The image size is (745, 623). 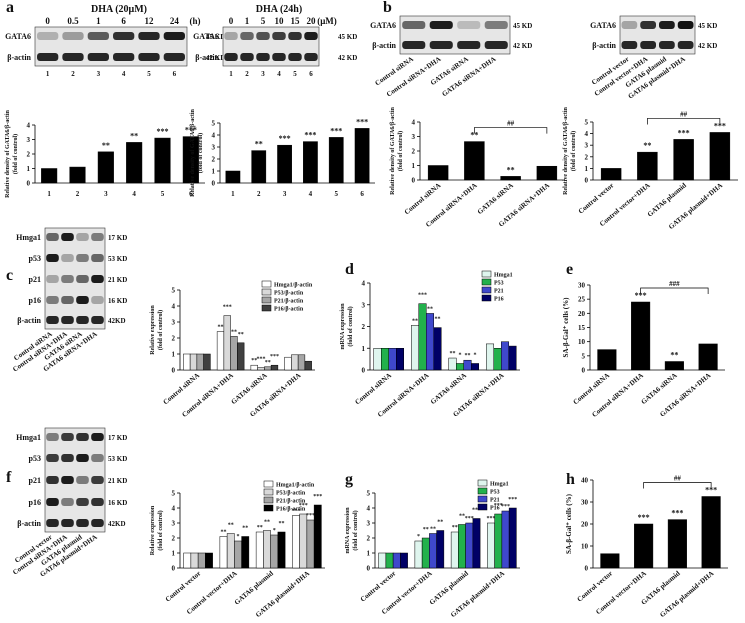 I want to click on y-axis-label: (fold of control), so click(x=573, y=151).